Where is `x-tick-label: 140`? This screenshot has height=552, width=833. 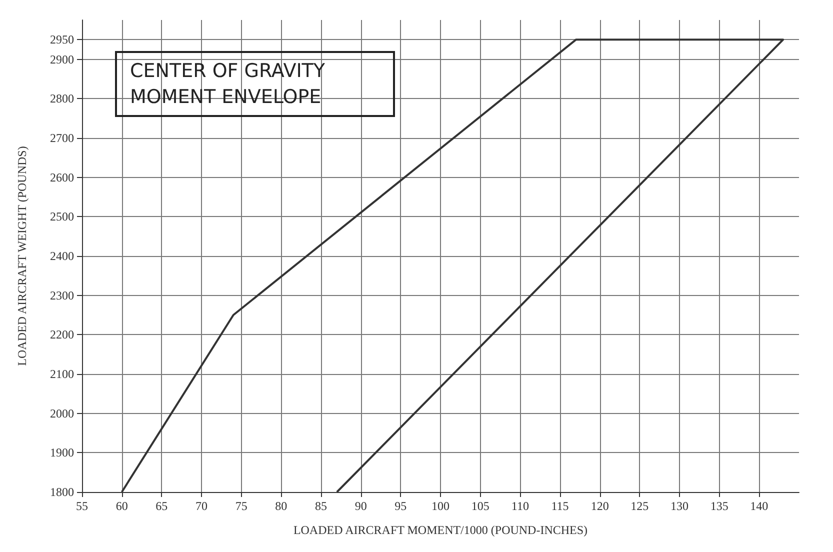 x-tick-label: 140 is located at coordinates (759, 506).